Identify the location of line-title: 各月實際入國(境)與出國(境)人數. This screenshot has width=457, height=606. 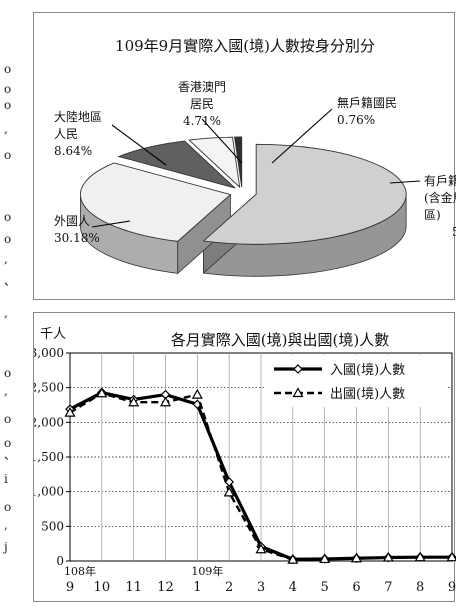
(280, 340).